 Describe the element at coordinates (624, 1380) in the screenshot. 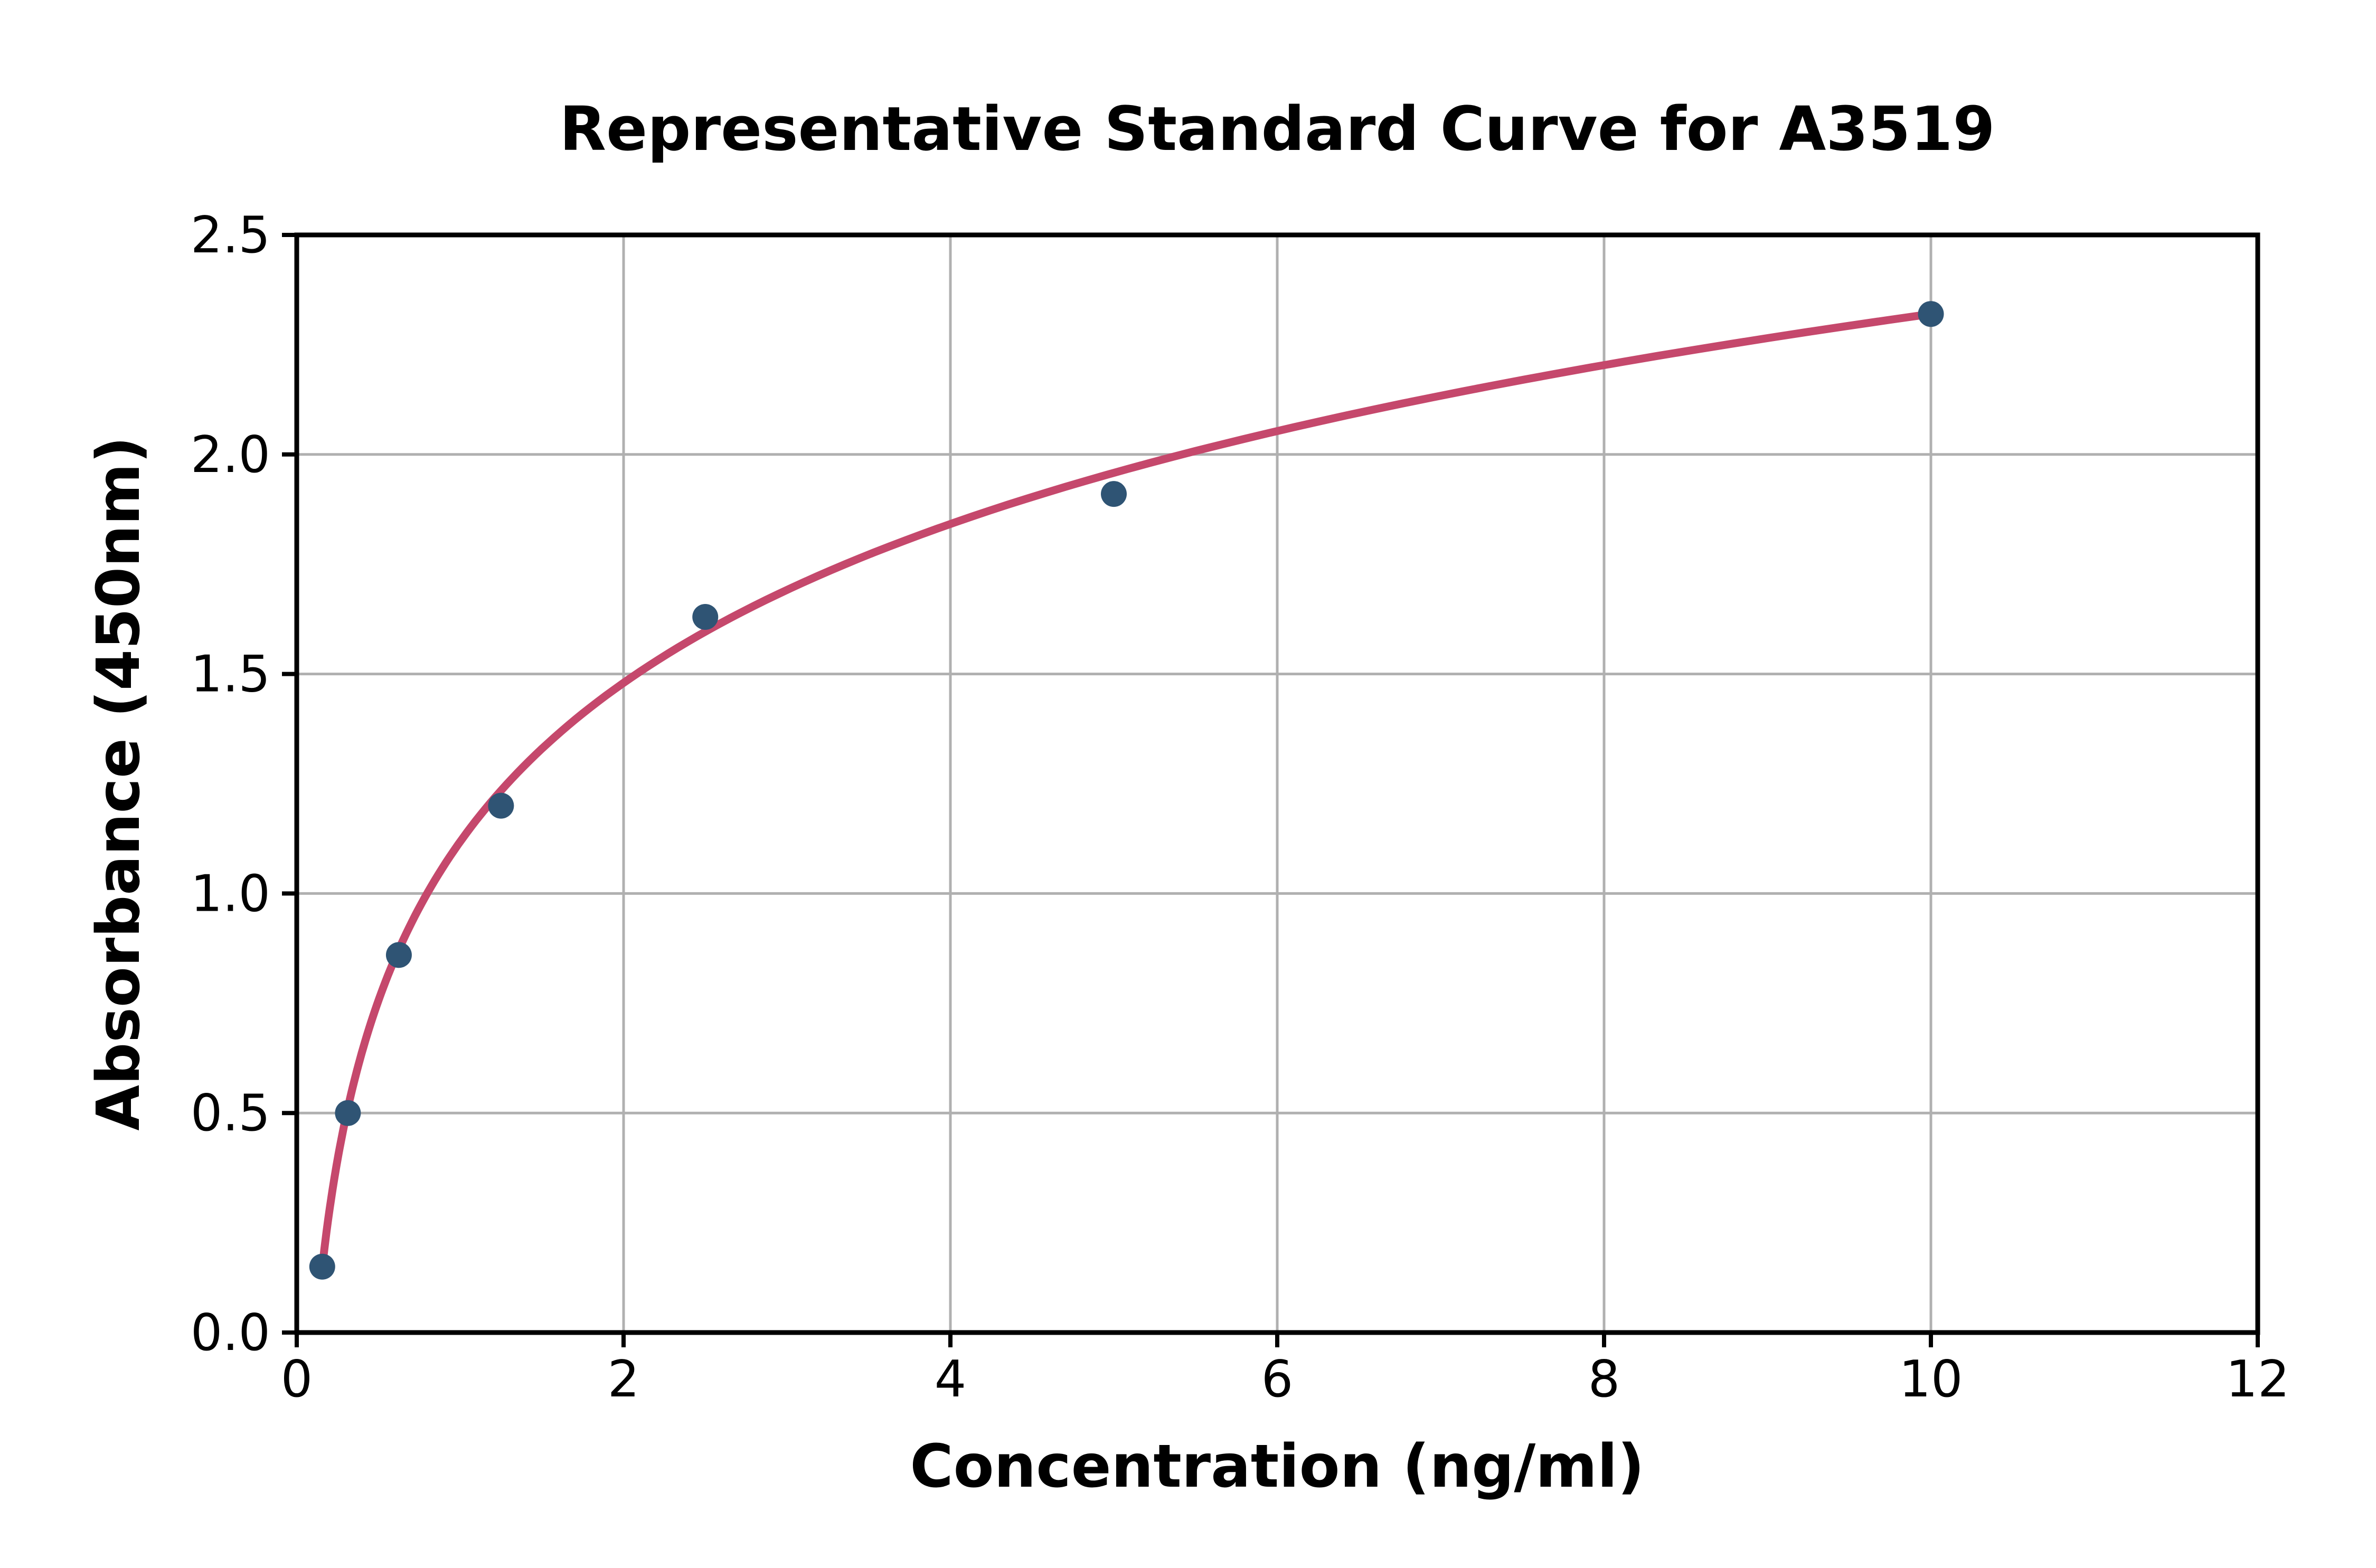

I see `x-tick-label: 2` at that location.